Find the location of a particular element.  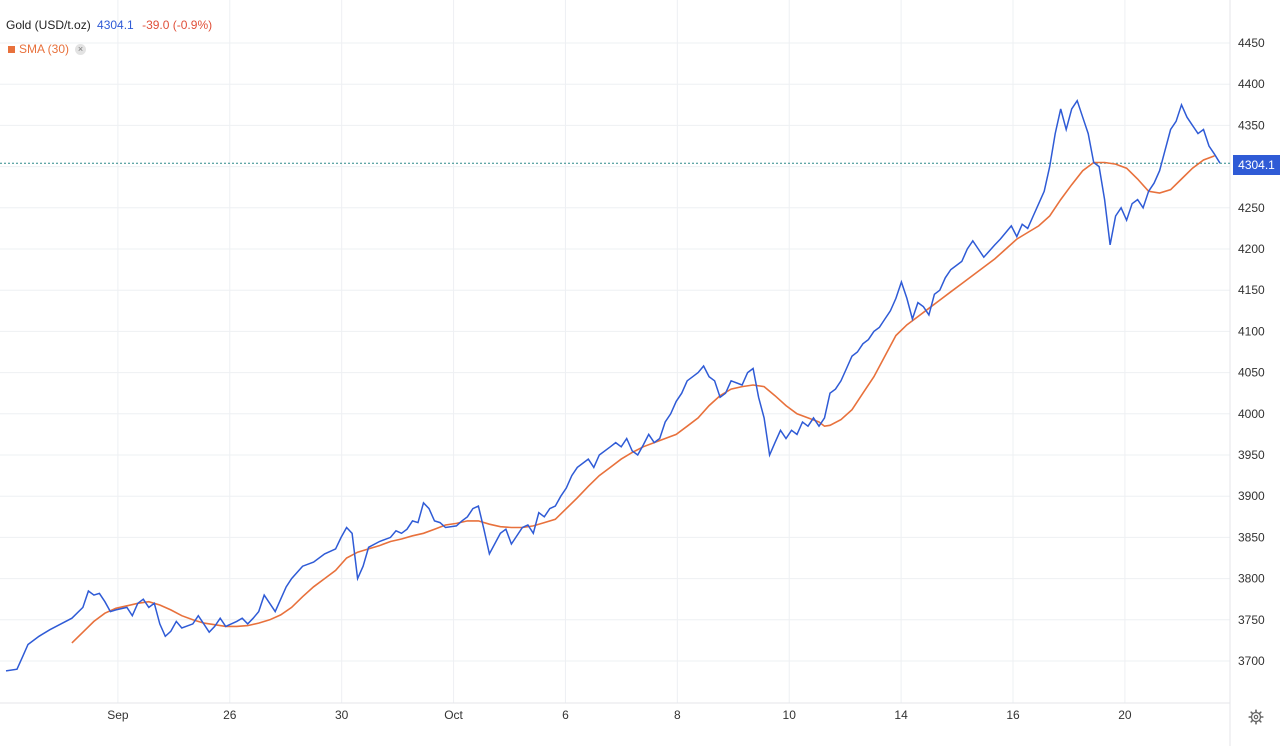

x-tick-label: 16 is located at coordinates (1013, 715).